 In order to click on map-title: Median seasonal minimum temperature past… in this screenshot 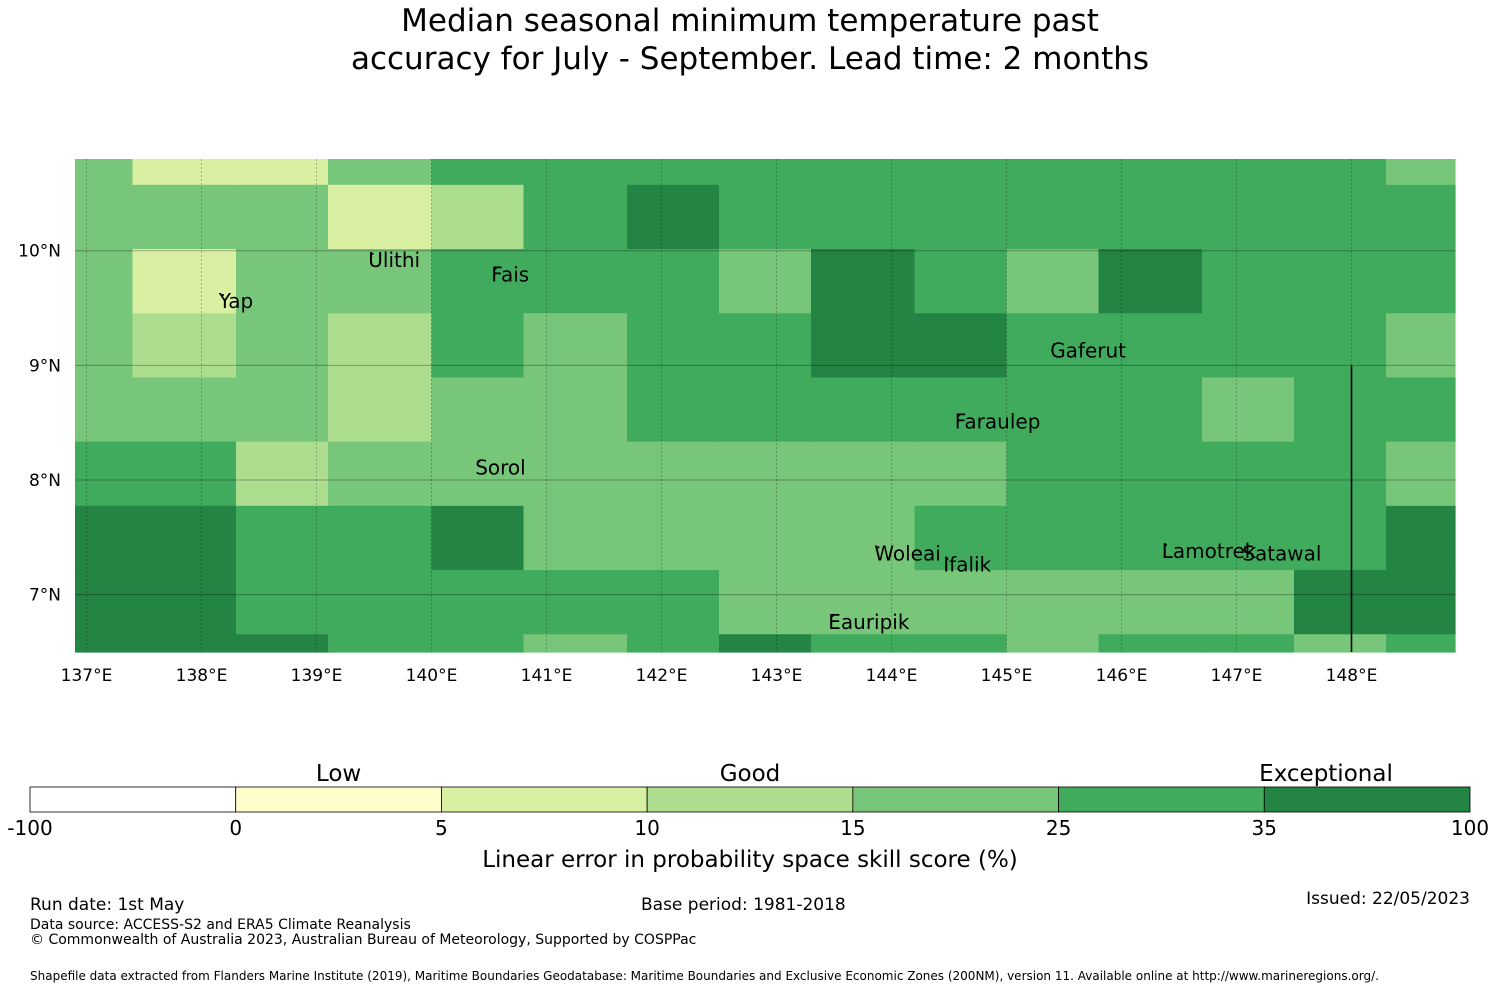, I will do `click(750, 40)`.